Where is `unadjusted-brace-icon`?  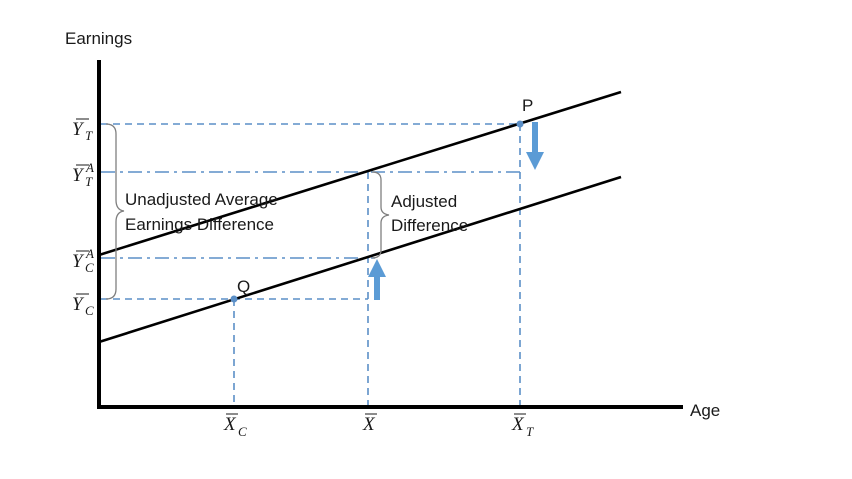
unadjusted-brace-icon is located at coordinates (115, 211).